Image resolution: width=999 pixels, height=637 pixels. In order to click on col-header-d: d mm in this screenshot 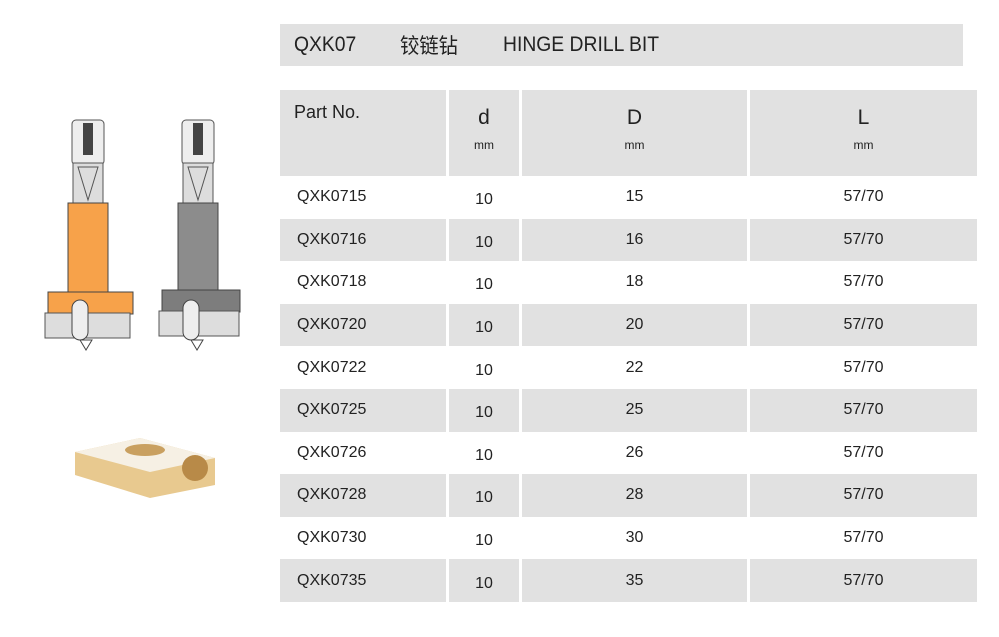, I will do `click(484, 133)`.